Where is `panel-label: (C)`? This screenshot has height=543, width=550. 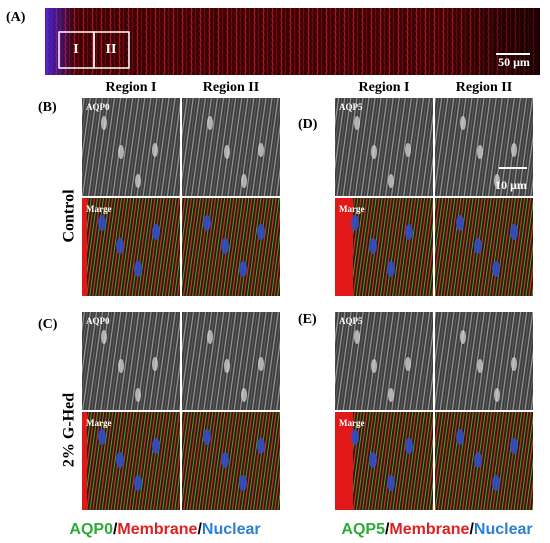 panel-label: (C) is located at coordinates (48, 324).